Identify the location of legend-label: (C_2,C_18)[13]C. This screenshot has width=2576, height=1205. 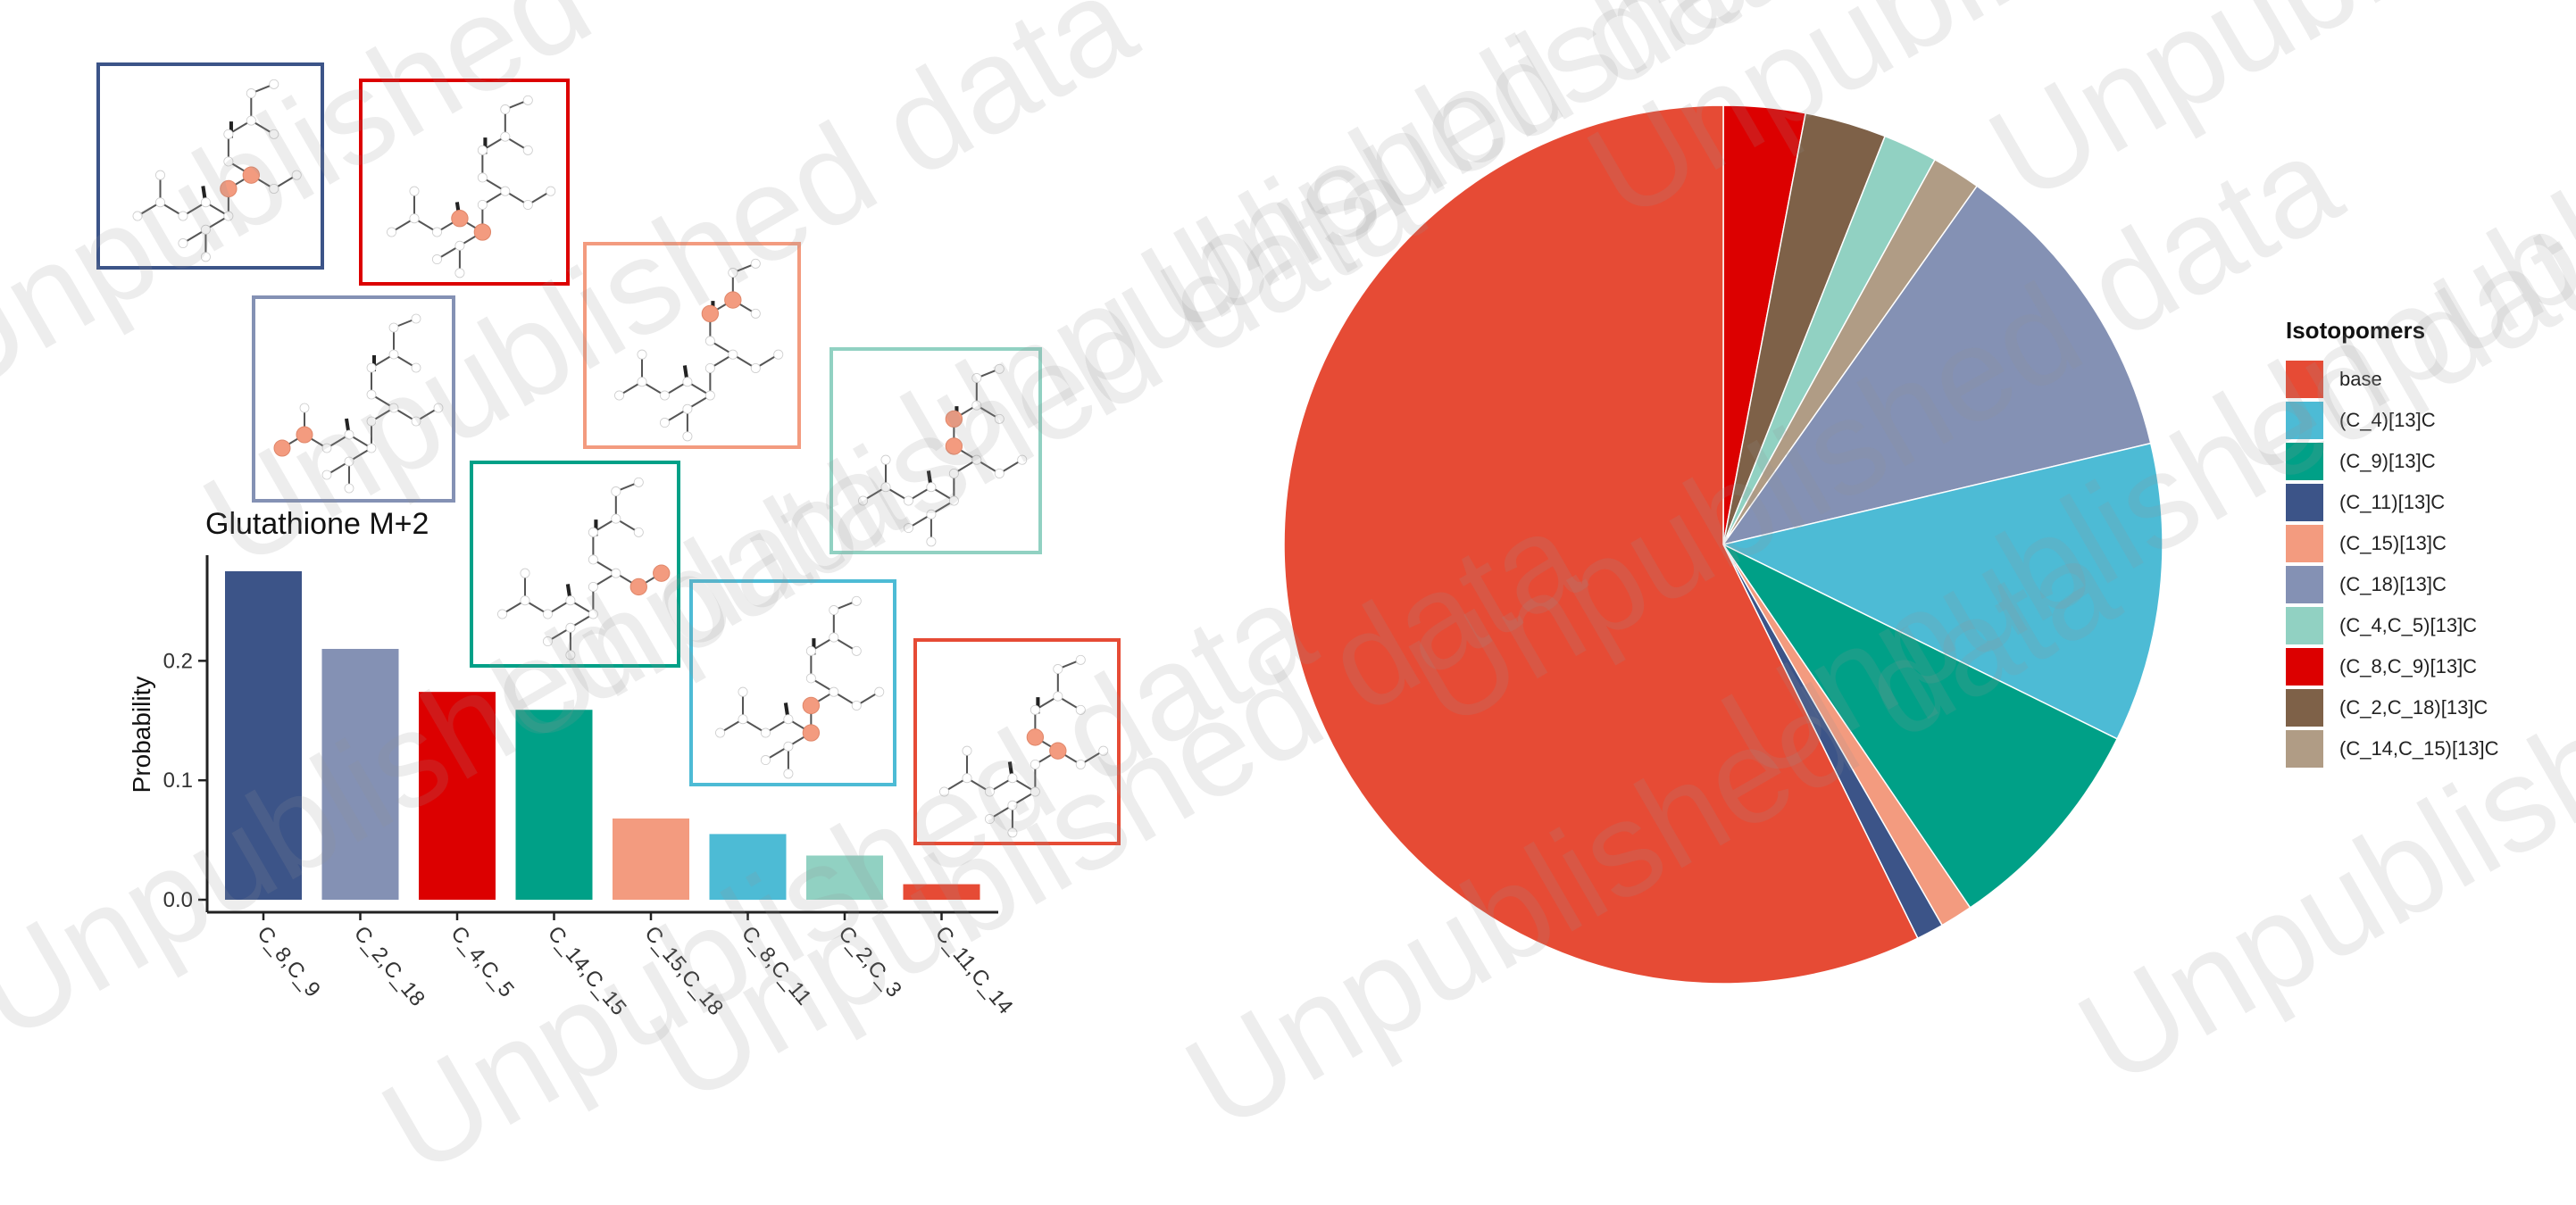
(2413, 707).